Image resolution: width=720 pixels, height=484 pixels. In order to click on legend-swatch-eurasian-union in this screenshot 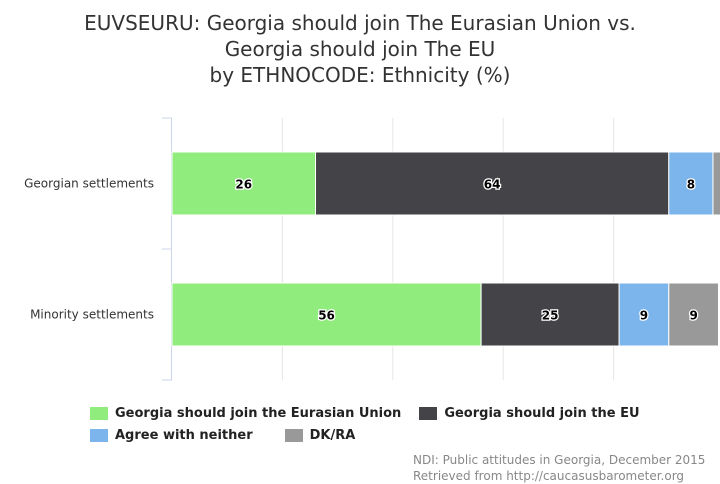, I will do `click(99, 413)`.